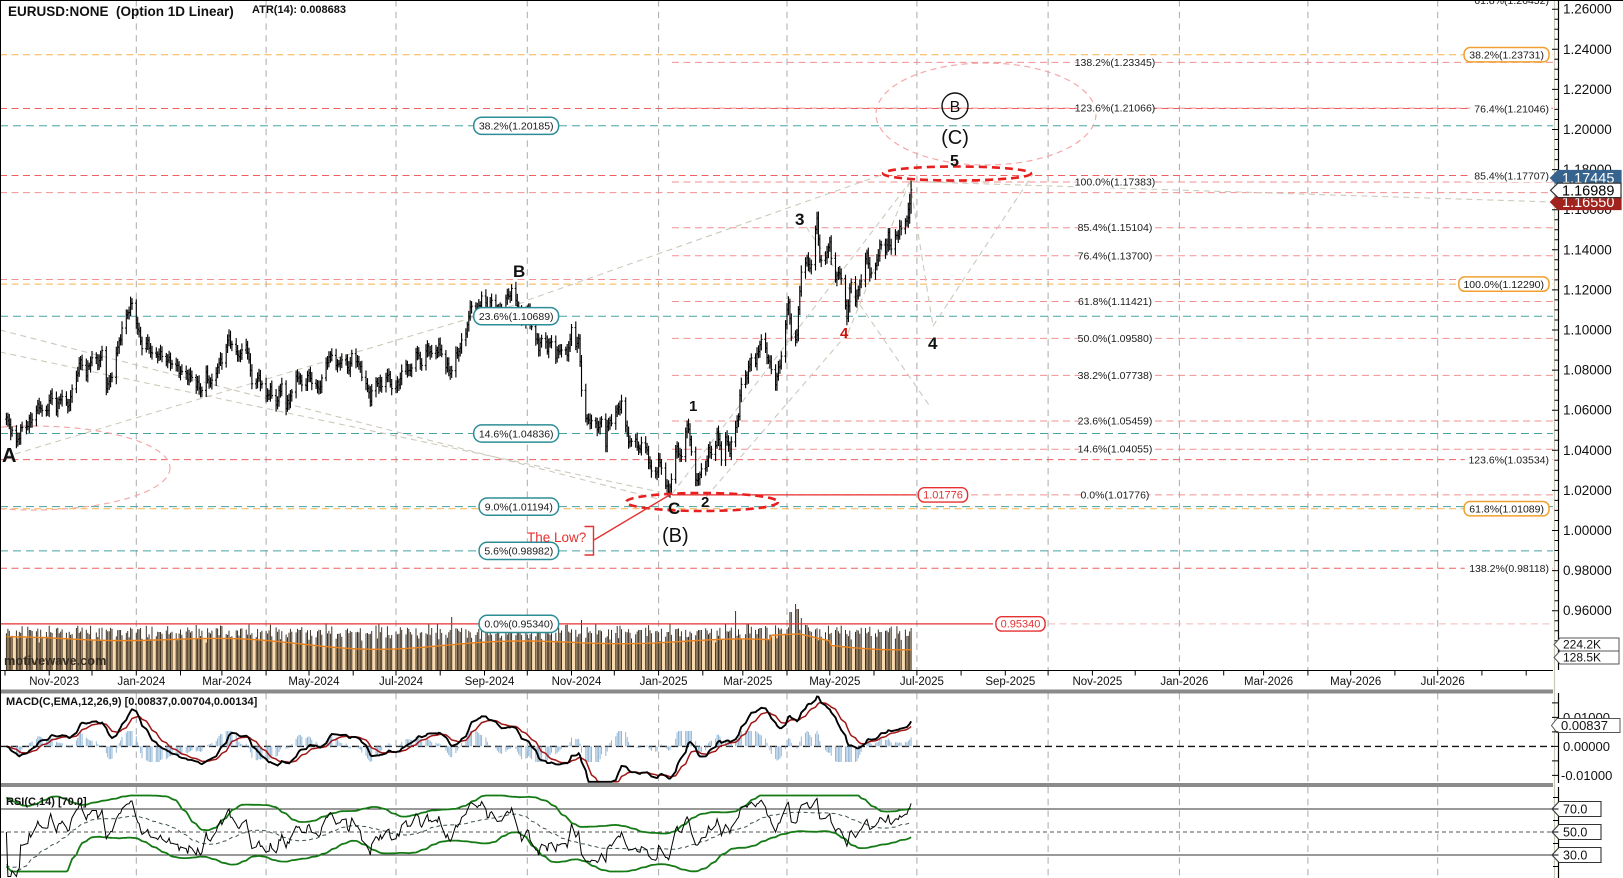  What do you see at coordinates (1587, 610) in the screenshot?
I see `svg-text: 0.96000` at bounding box center [1587, 610].